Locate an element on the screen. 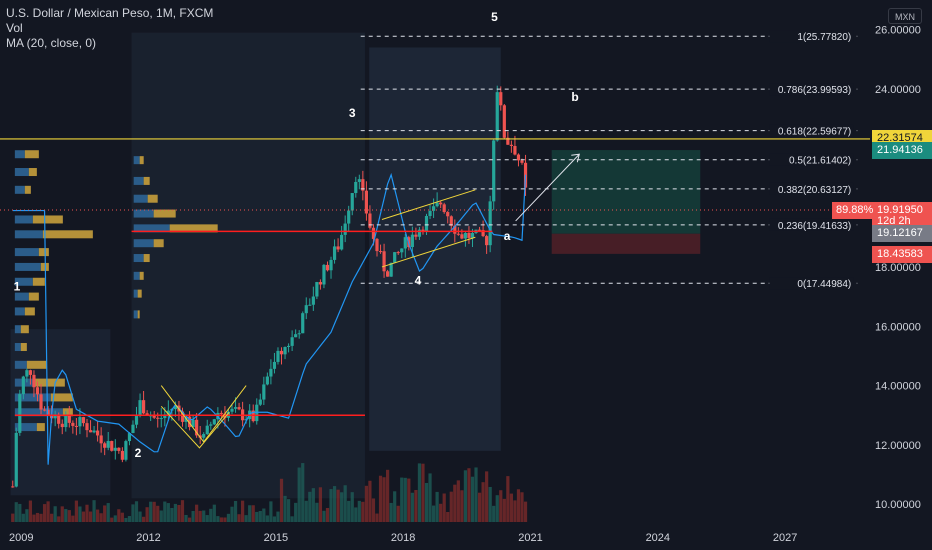  y-tick-label: 12.00000 is located at coordinates (898, 446).